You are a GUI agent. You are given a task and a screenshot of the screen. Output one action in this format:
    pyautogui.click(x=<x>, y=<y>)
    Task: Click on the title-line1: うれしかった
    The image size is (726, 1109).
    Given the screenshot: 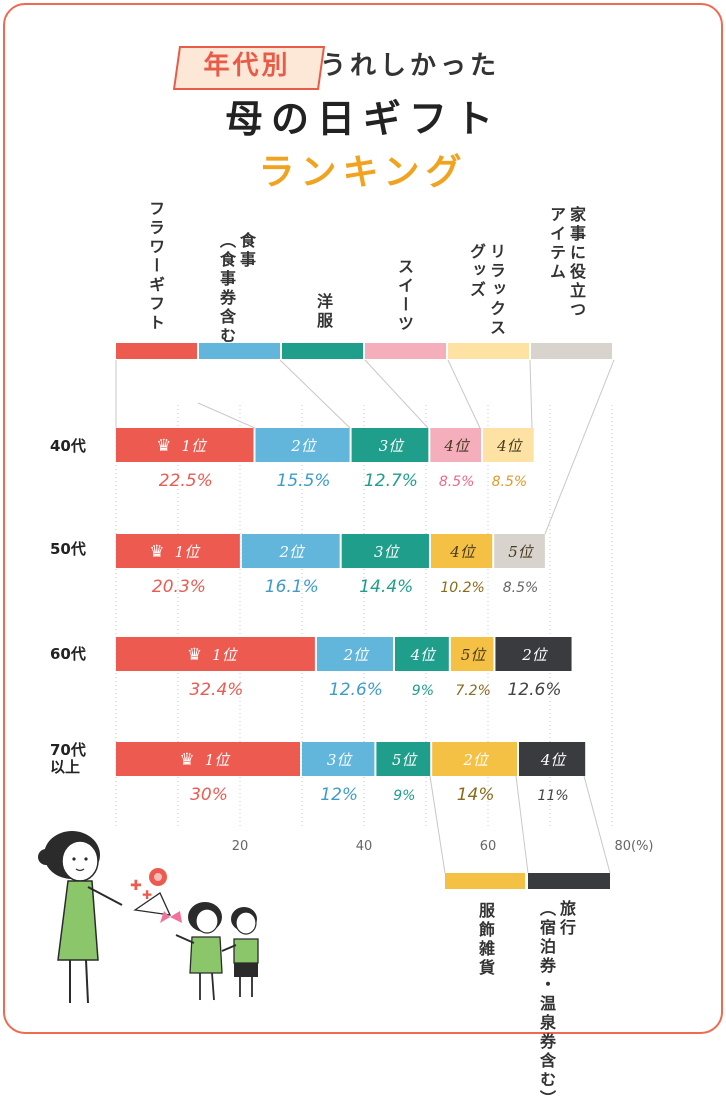 What is the action you would take?
    pyautogui.click(x=410, y=66)
    